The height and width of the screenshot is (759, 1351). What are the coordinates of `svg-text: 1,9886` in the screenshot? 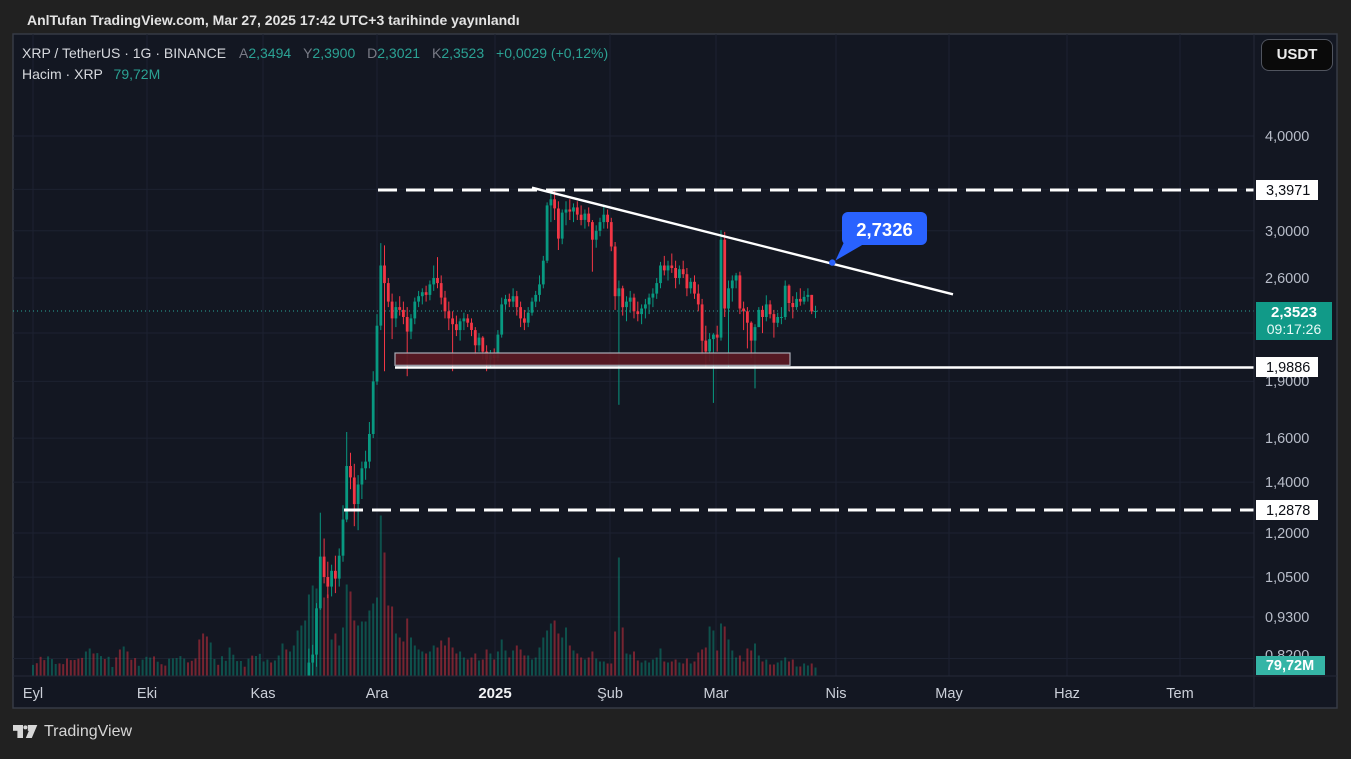 It's located at (1288, 368).